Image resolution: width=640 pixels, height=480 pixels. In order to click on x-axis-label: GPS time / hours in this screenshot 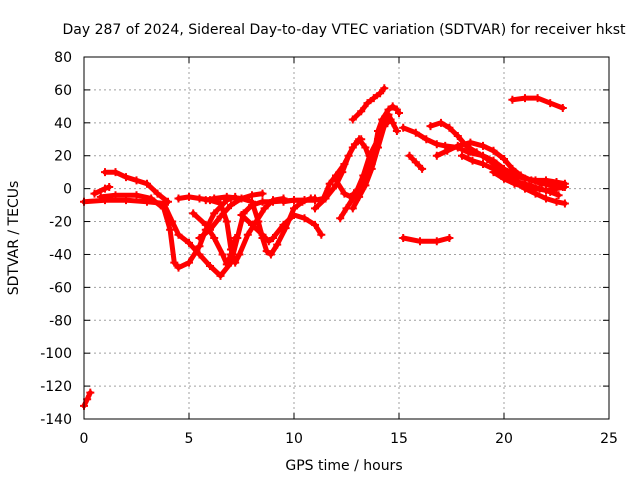, I will do `click(343, 466)`.